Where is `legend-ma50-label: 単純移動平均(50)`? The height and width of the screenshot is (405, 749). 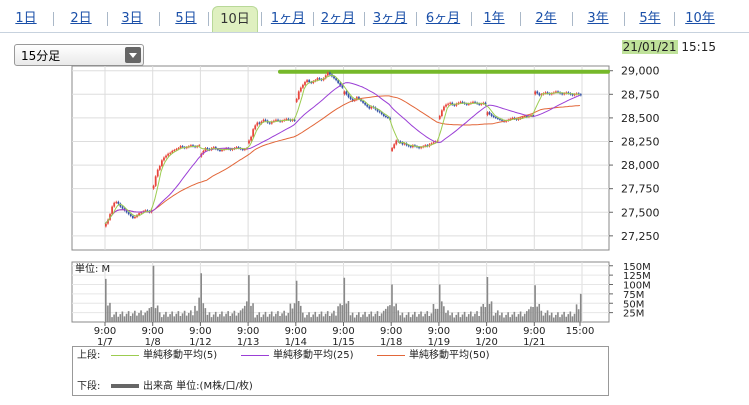
legend-ma50-label: 単純移動平均(50) is located at coordinates (449, 355).